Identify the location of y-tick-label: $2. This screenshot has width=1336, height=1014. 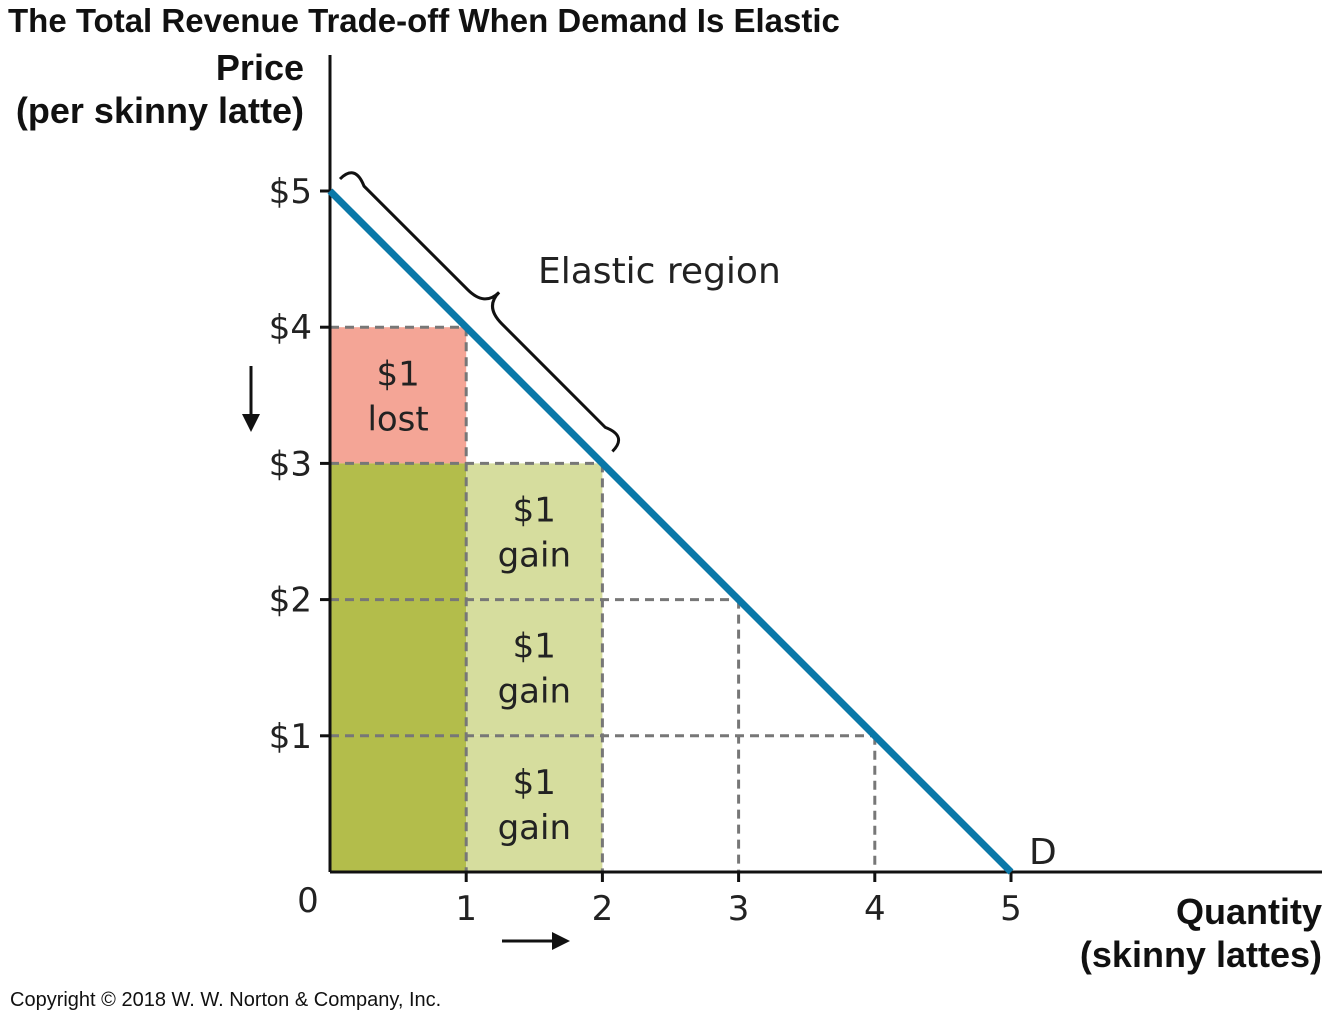
(290, 601).